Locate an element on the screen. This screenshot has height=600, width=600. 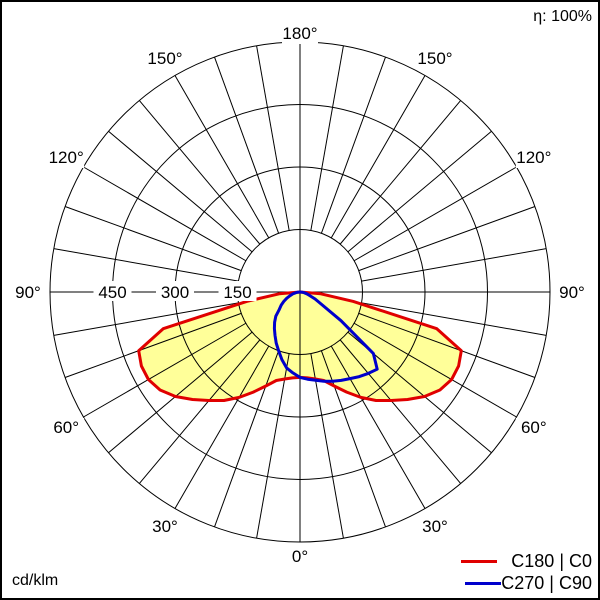
radial-tick-label: 300 is located at coordinates (175, 292).